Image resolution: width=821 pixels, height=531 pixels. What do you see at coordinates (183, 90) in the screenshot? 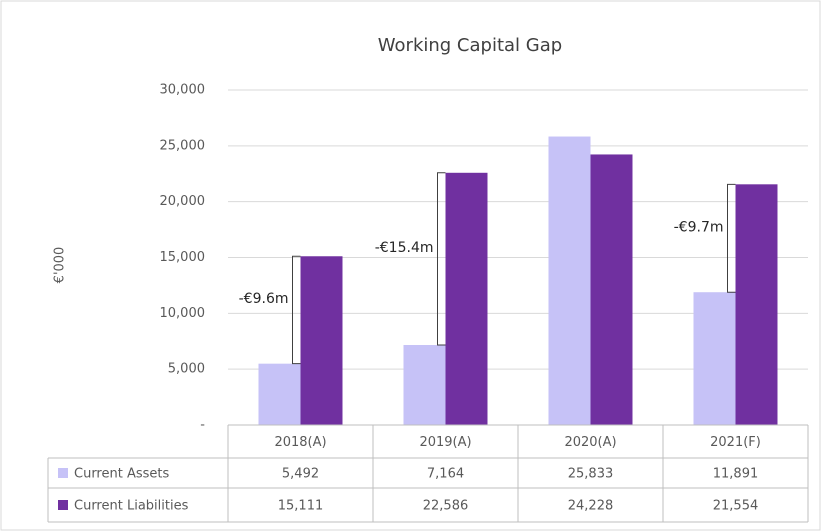
I see `y-tick-label: 30,000` at bounding box center [183, 90].